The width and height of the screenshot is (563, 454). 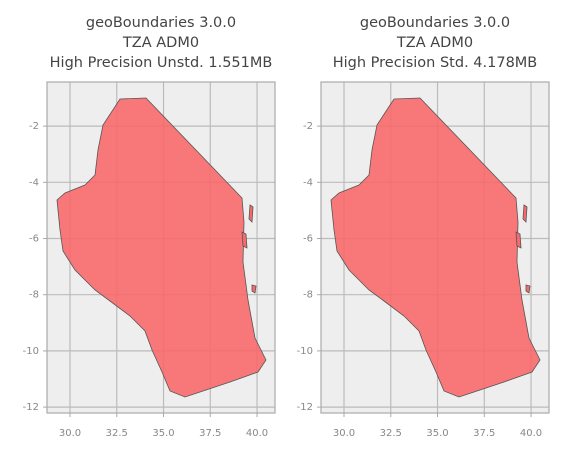 What do you see at coordinates (161, 63) in the screenshot?
I see `panel-title: High Precision Unstd. 1.551MB` at bounding box center [161, 63].